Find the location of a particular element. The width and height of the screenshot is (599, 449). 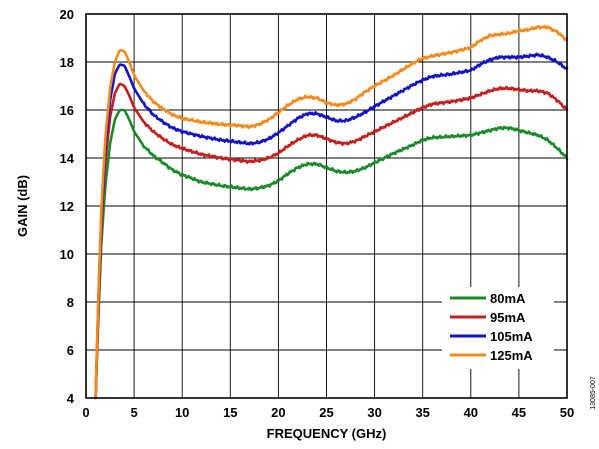

y-tick-label: 6 is located at coordinates (70, 350).